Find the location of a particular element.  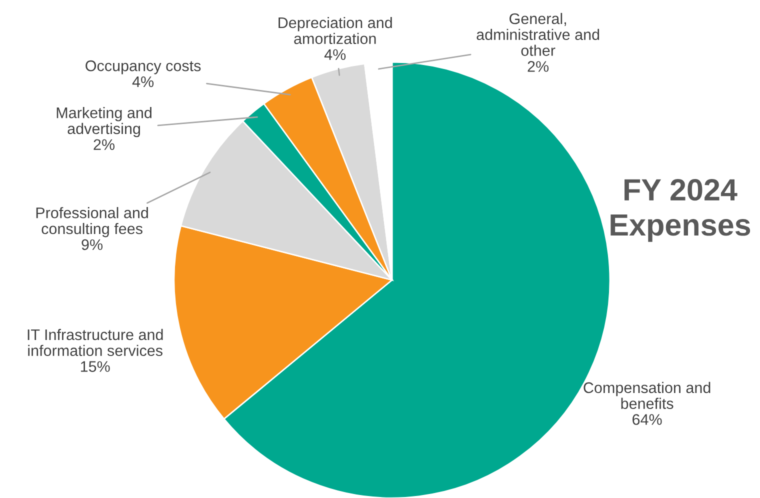

data-label: 64% is located at coordinates (647, 419).